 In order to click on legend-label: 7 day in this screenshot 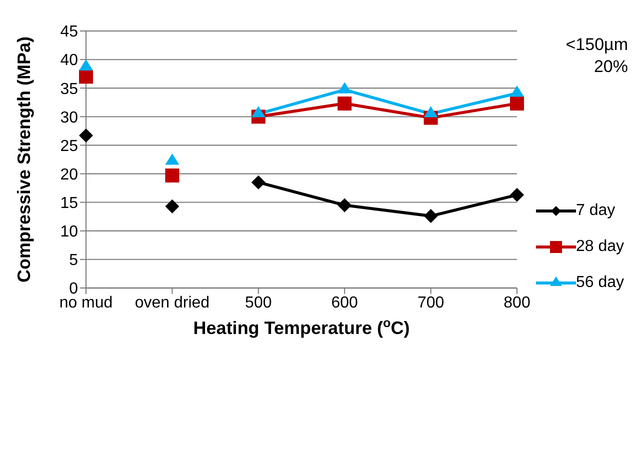, I will do `click(596, 211)`.